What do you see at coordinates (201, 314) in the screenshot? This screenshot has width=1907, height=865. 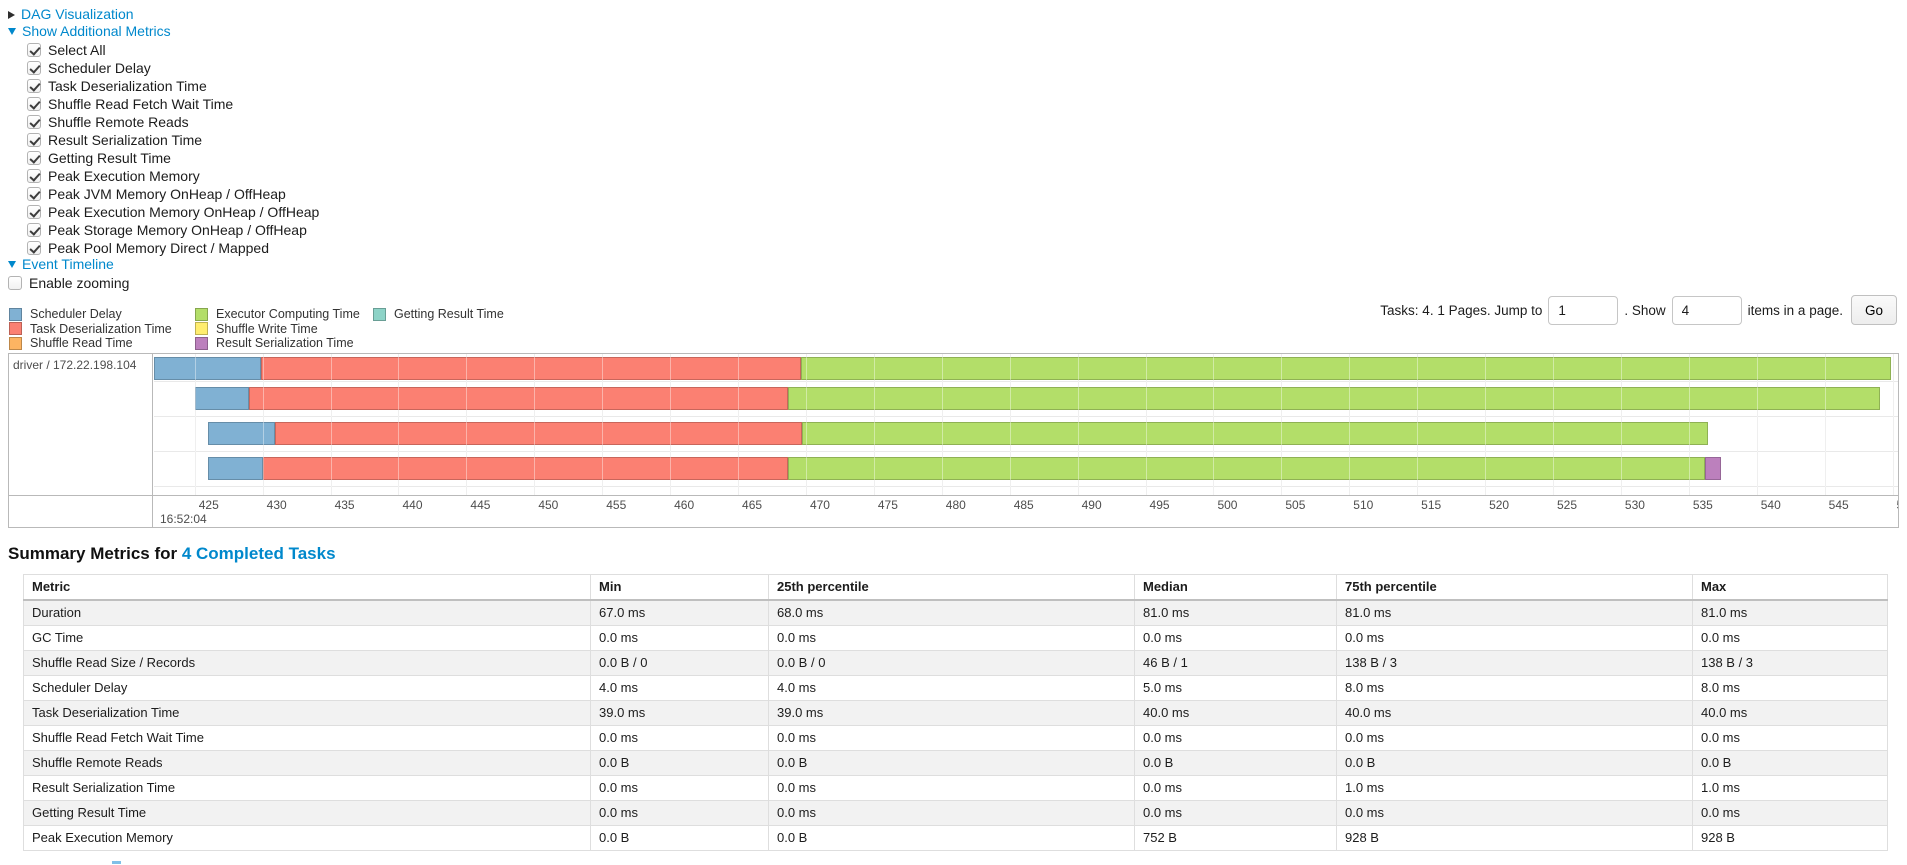 I see `executor-computing-swatch-icon` at bounding box center [201, 314].